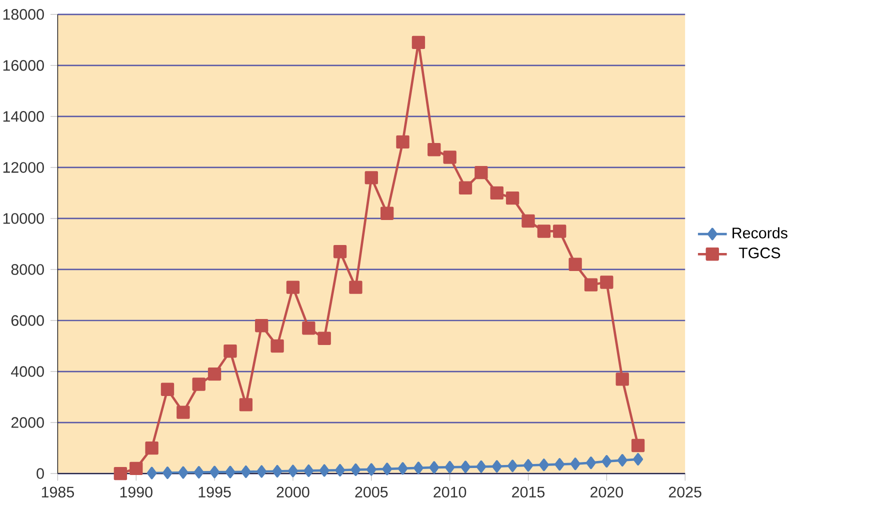  I want to click on y-tick-label: 16000, so click(23, 66).